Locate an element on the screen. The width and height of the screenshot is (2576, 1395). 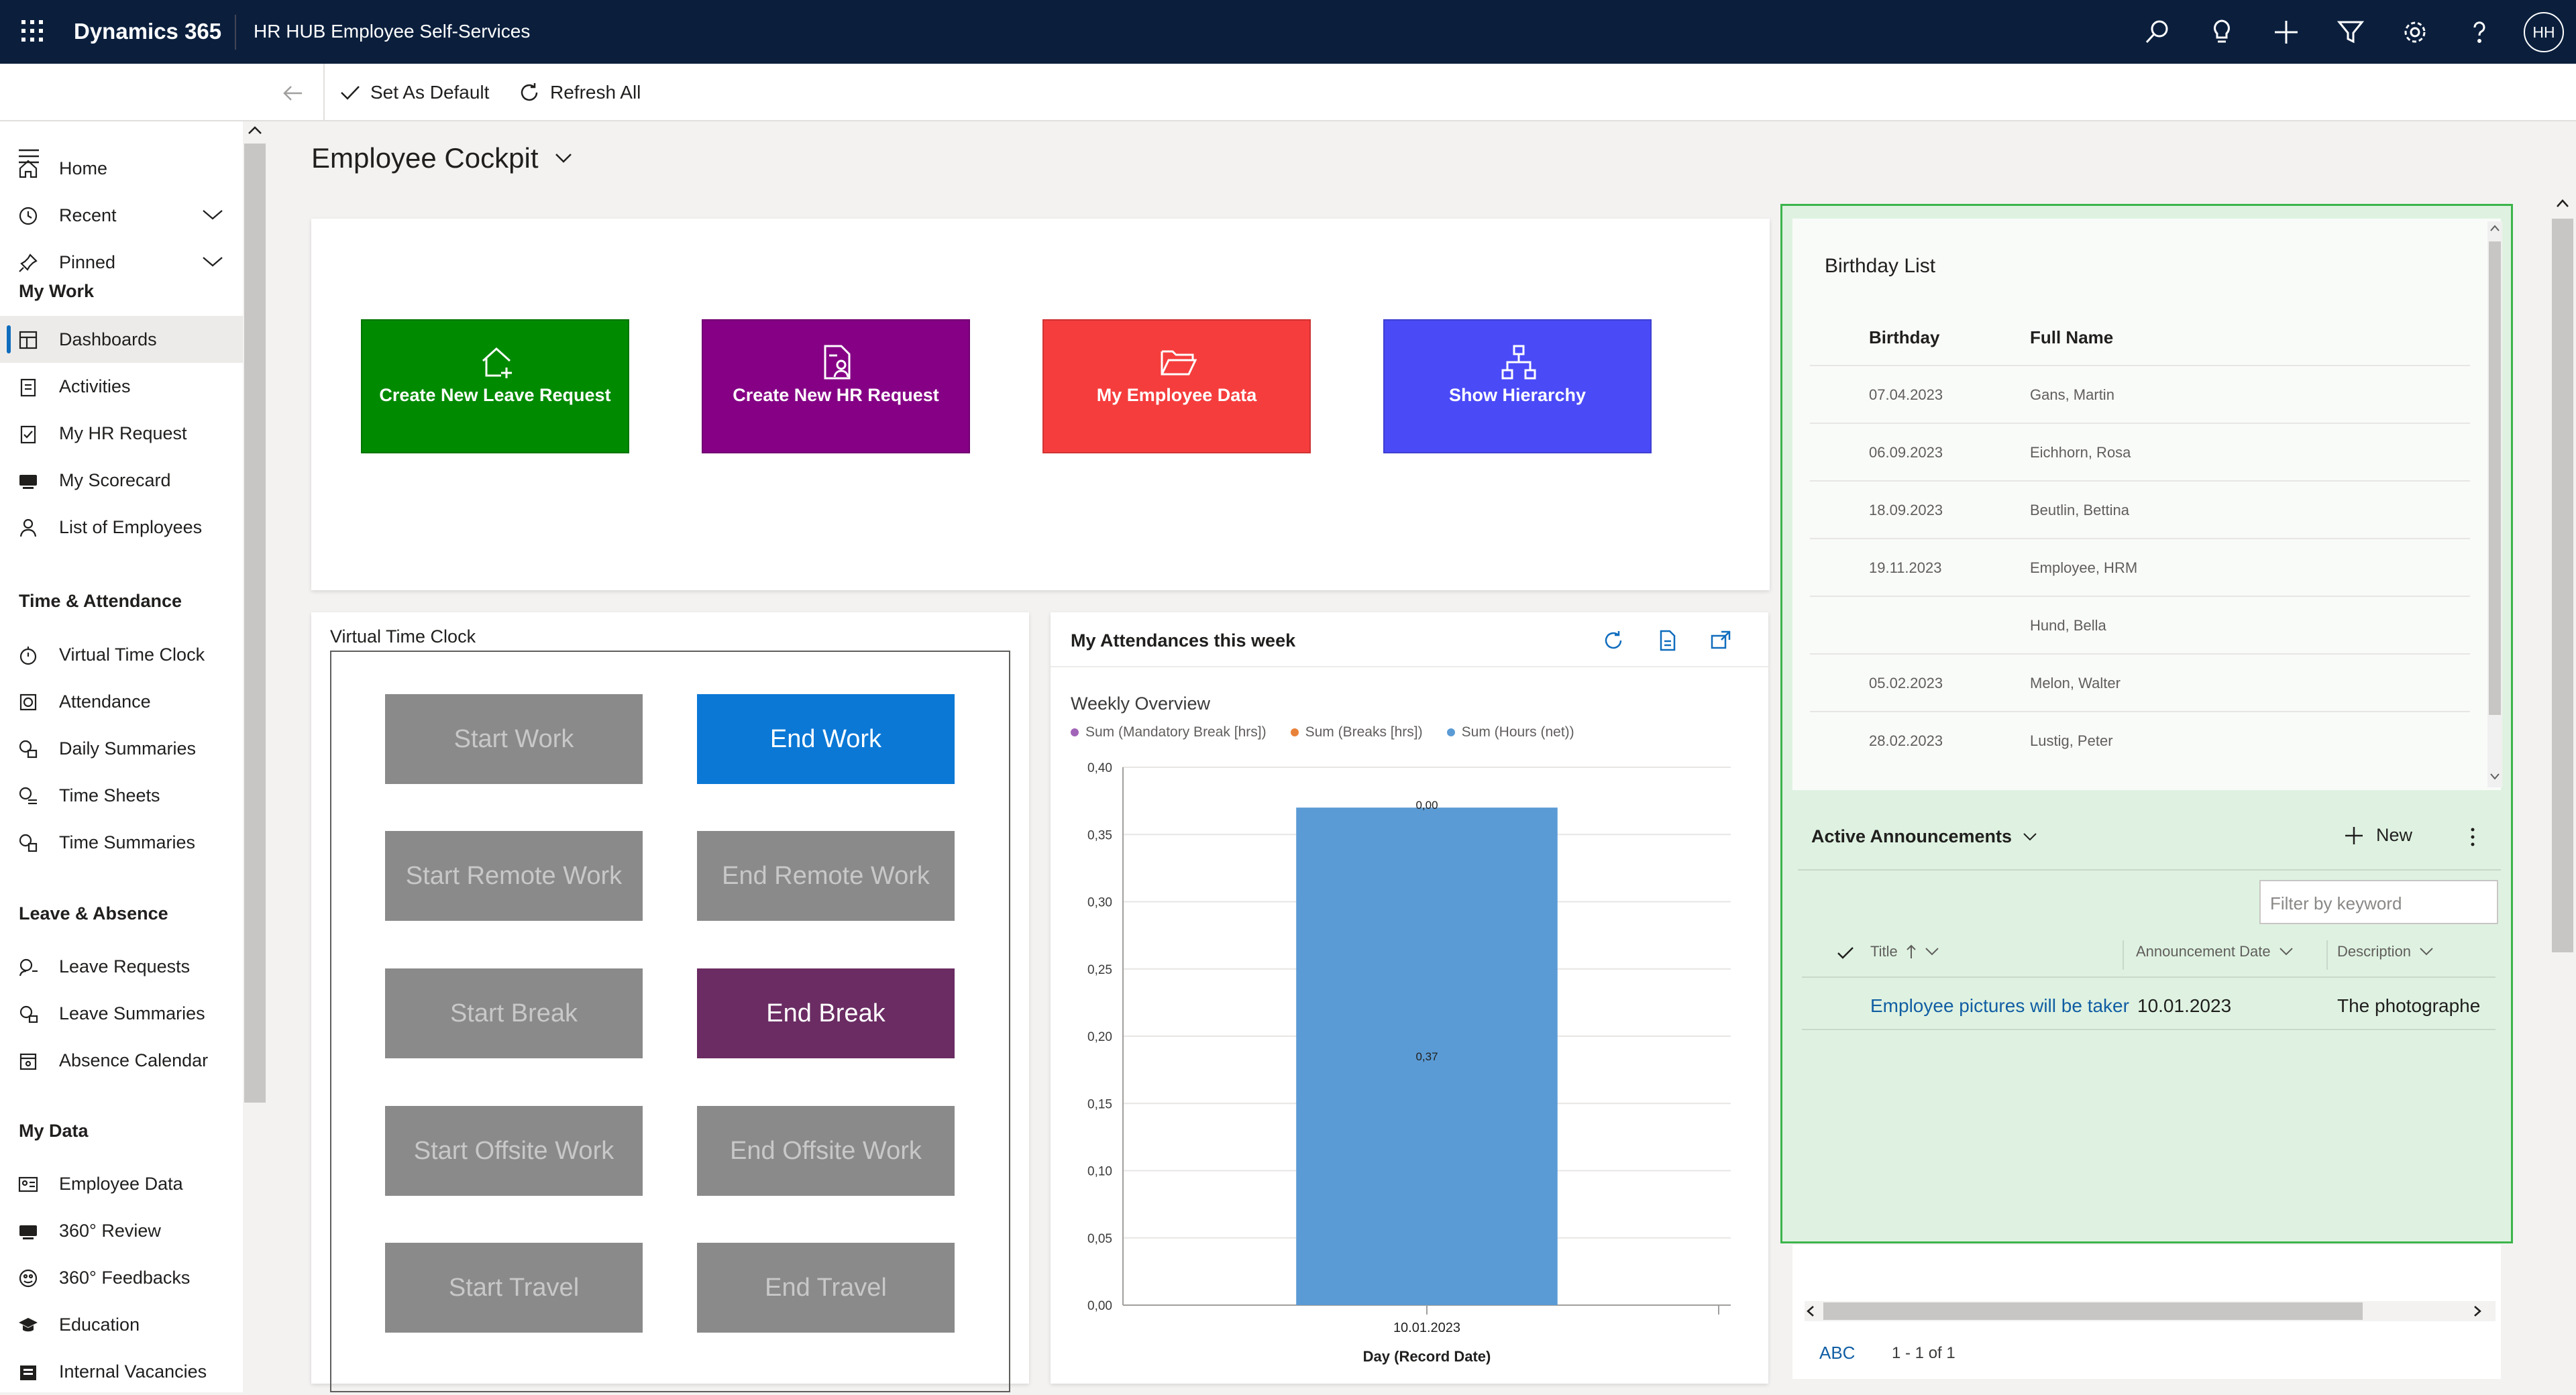
new-label: New is located at coordinates (2394, 835).